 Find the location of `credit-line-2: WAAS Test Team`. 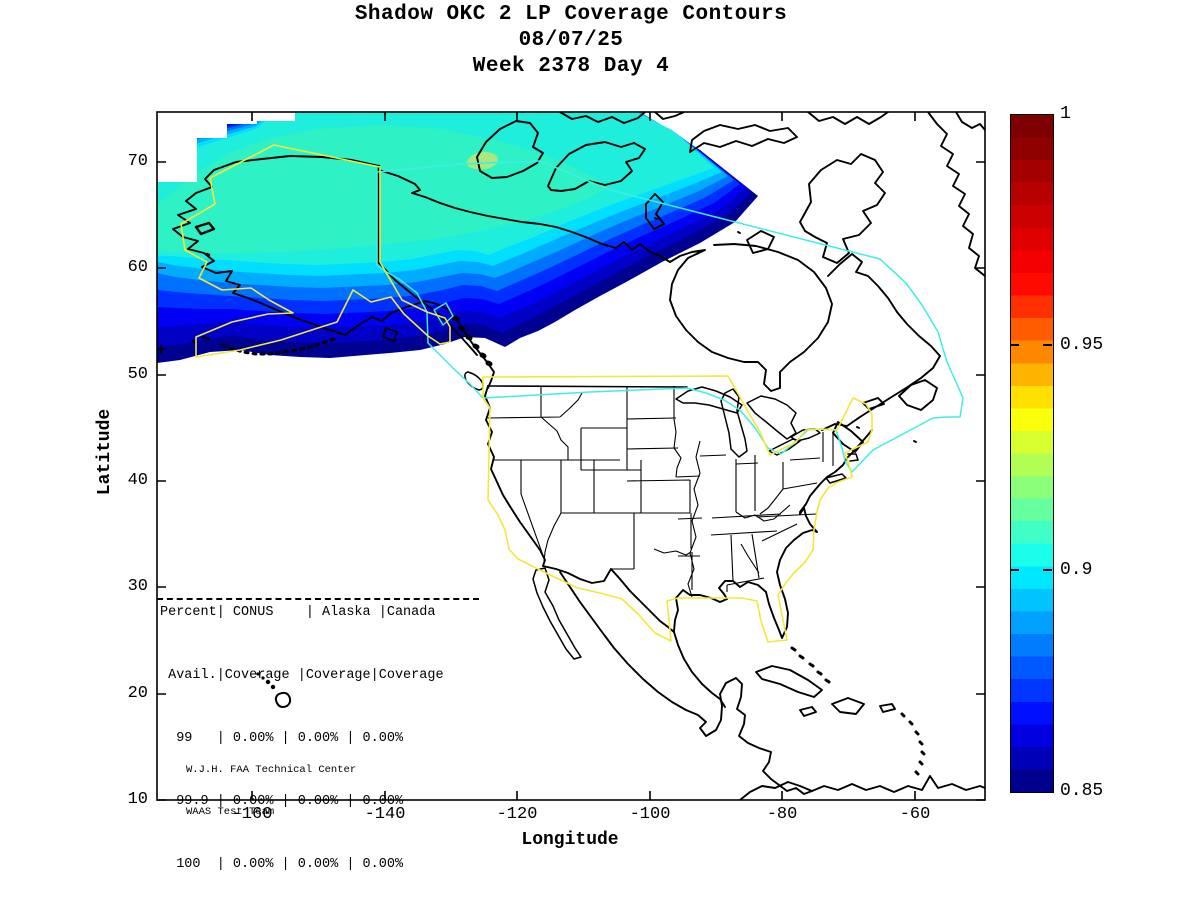

credit-line-2: WAAS Test Team is located at coordinates (230, 812).